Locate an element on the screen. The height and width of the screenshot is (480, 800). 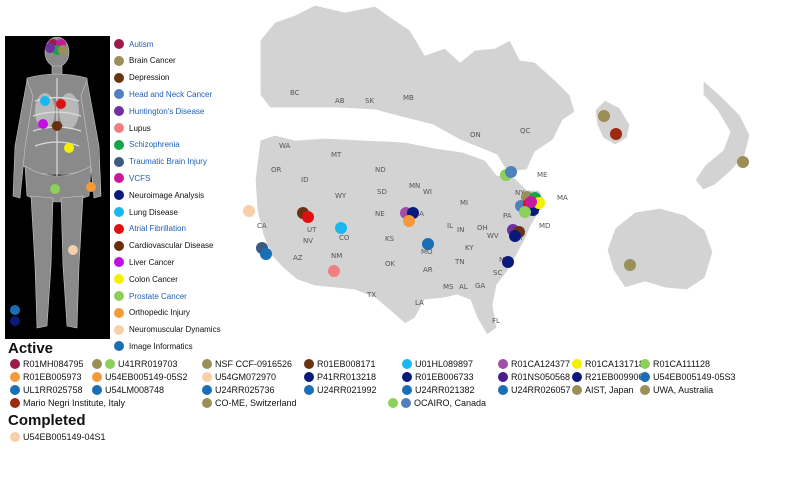
condition-item: Atrial Fibrillation is located at coordinates (150, 229).